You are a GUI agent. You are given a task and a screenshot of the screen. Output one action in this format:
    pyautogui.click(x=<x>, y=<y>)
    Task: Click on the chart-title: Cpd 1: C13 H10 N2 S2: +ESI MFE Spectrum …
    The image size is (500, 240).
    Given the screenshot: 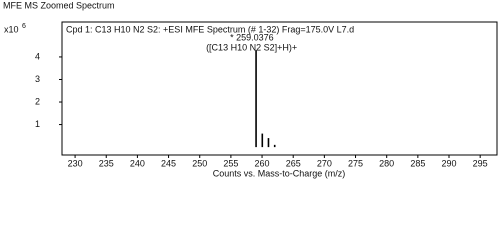 What is the action you would take?
    pyautogui.click(x=210, y=29)
    